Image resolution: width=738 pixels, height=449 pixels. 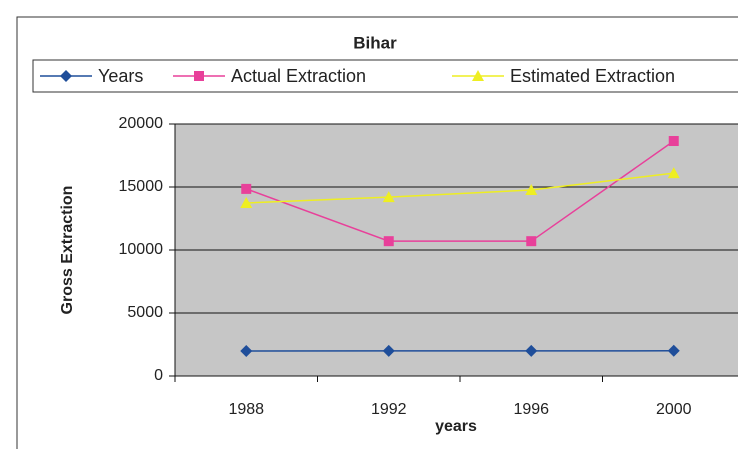 What do you see at coordinates (531, 409) in the screenshot?
I see `x-tick-label: 1996` at bounding box center [531, 409].